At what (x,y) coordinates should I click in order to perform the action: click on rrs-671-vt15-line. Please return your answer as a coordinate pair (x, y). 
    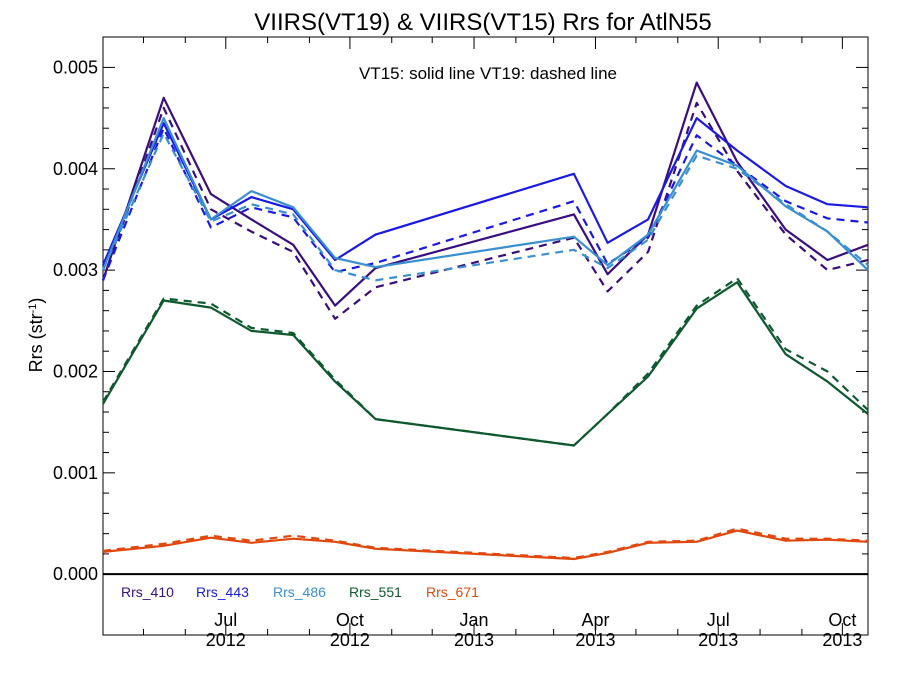
    Looking at the image, I should click on (485, 545).